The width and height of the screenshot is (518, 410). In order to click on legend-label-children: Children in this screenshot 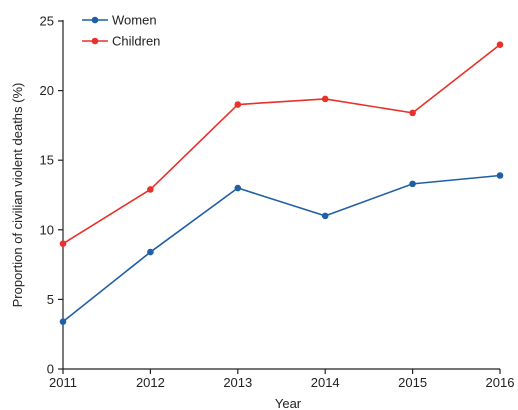, I will do `click(136, 41)`.